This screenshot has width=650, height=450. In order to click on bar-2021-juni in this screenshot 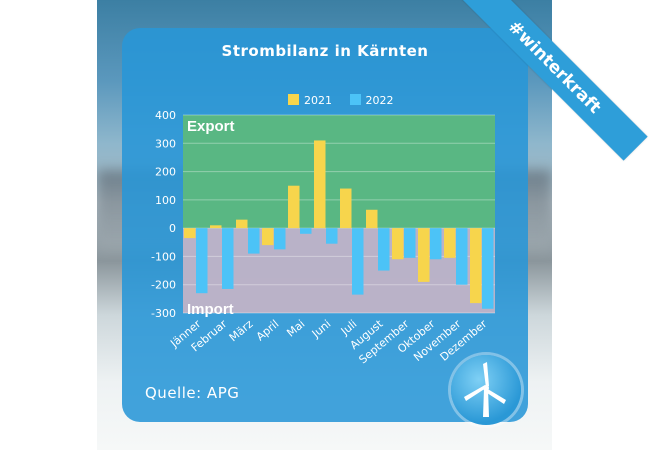, I will do `click(320, 184)`.